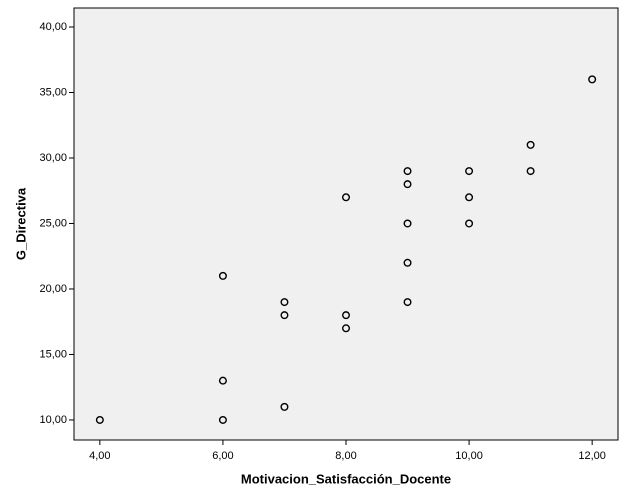 The width and height of the screenshot is (626, 501). Describe the element at coordinates (20, 223) in the screenshot. I see `y-axis-title: G_Directiva` at that location.